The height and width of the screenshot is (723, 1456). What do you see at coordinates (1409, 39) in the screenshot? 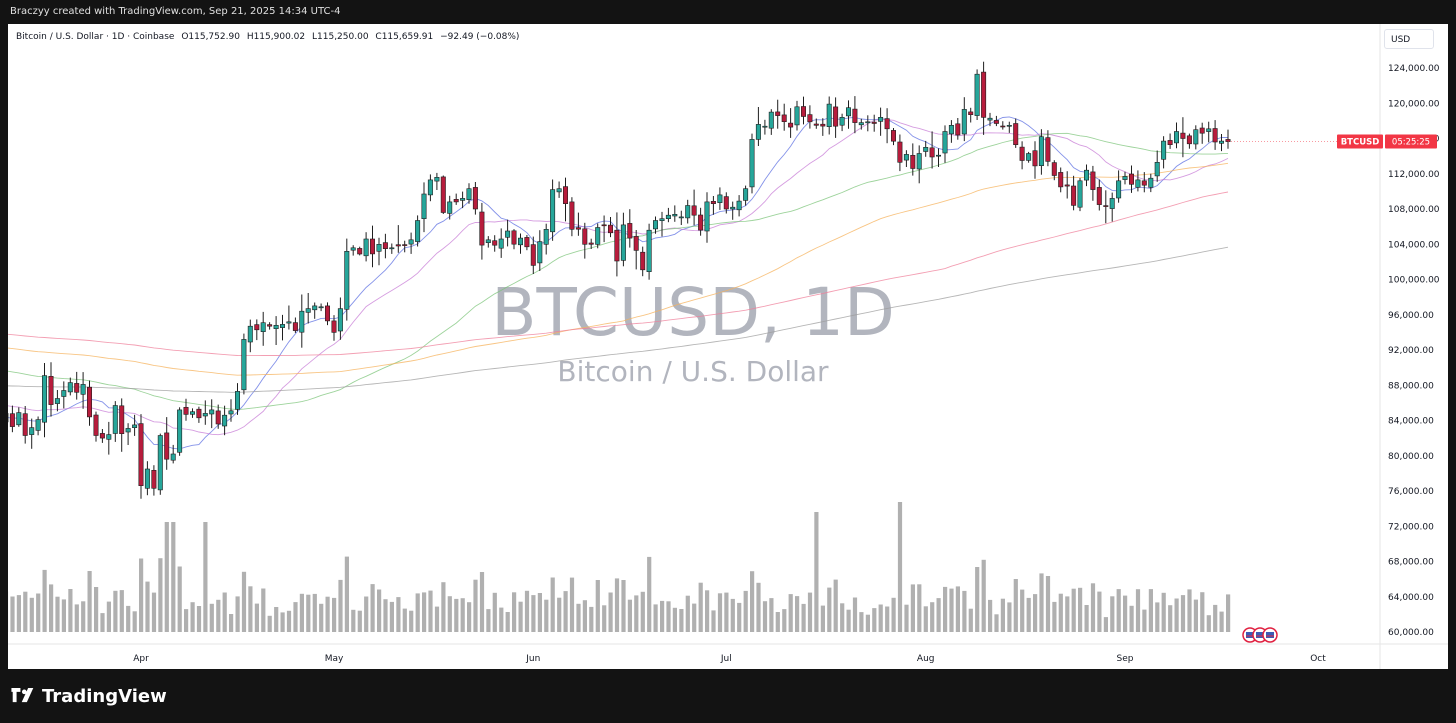
I see `currency-button: USD` at bounding box center [1409, 39].